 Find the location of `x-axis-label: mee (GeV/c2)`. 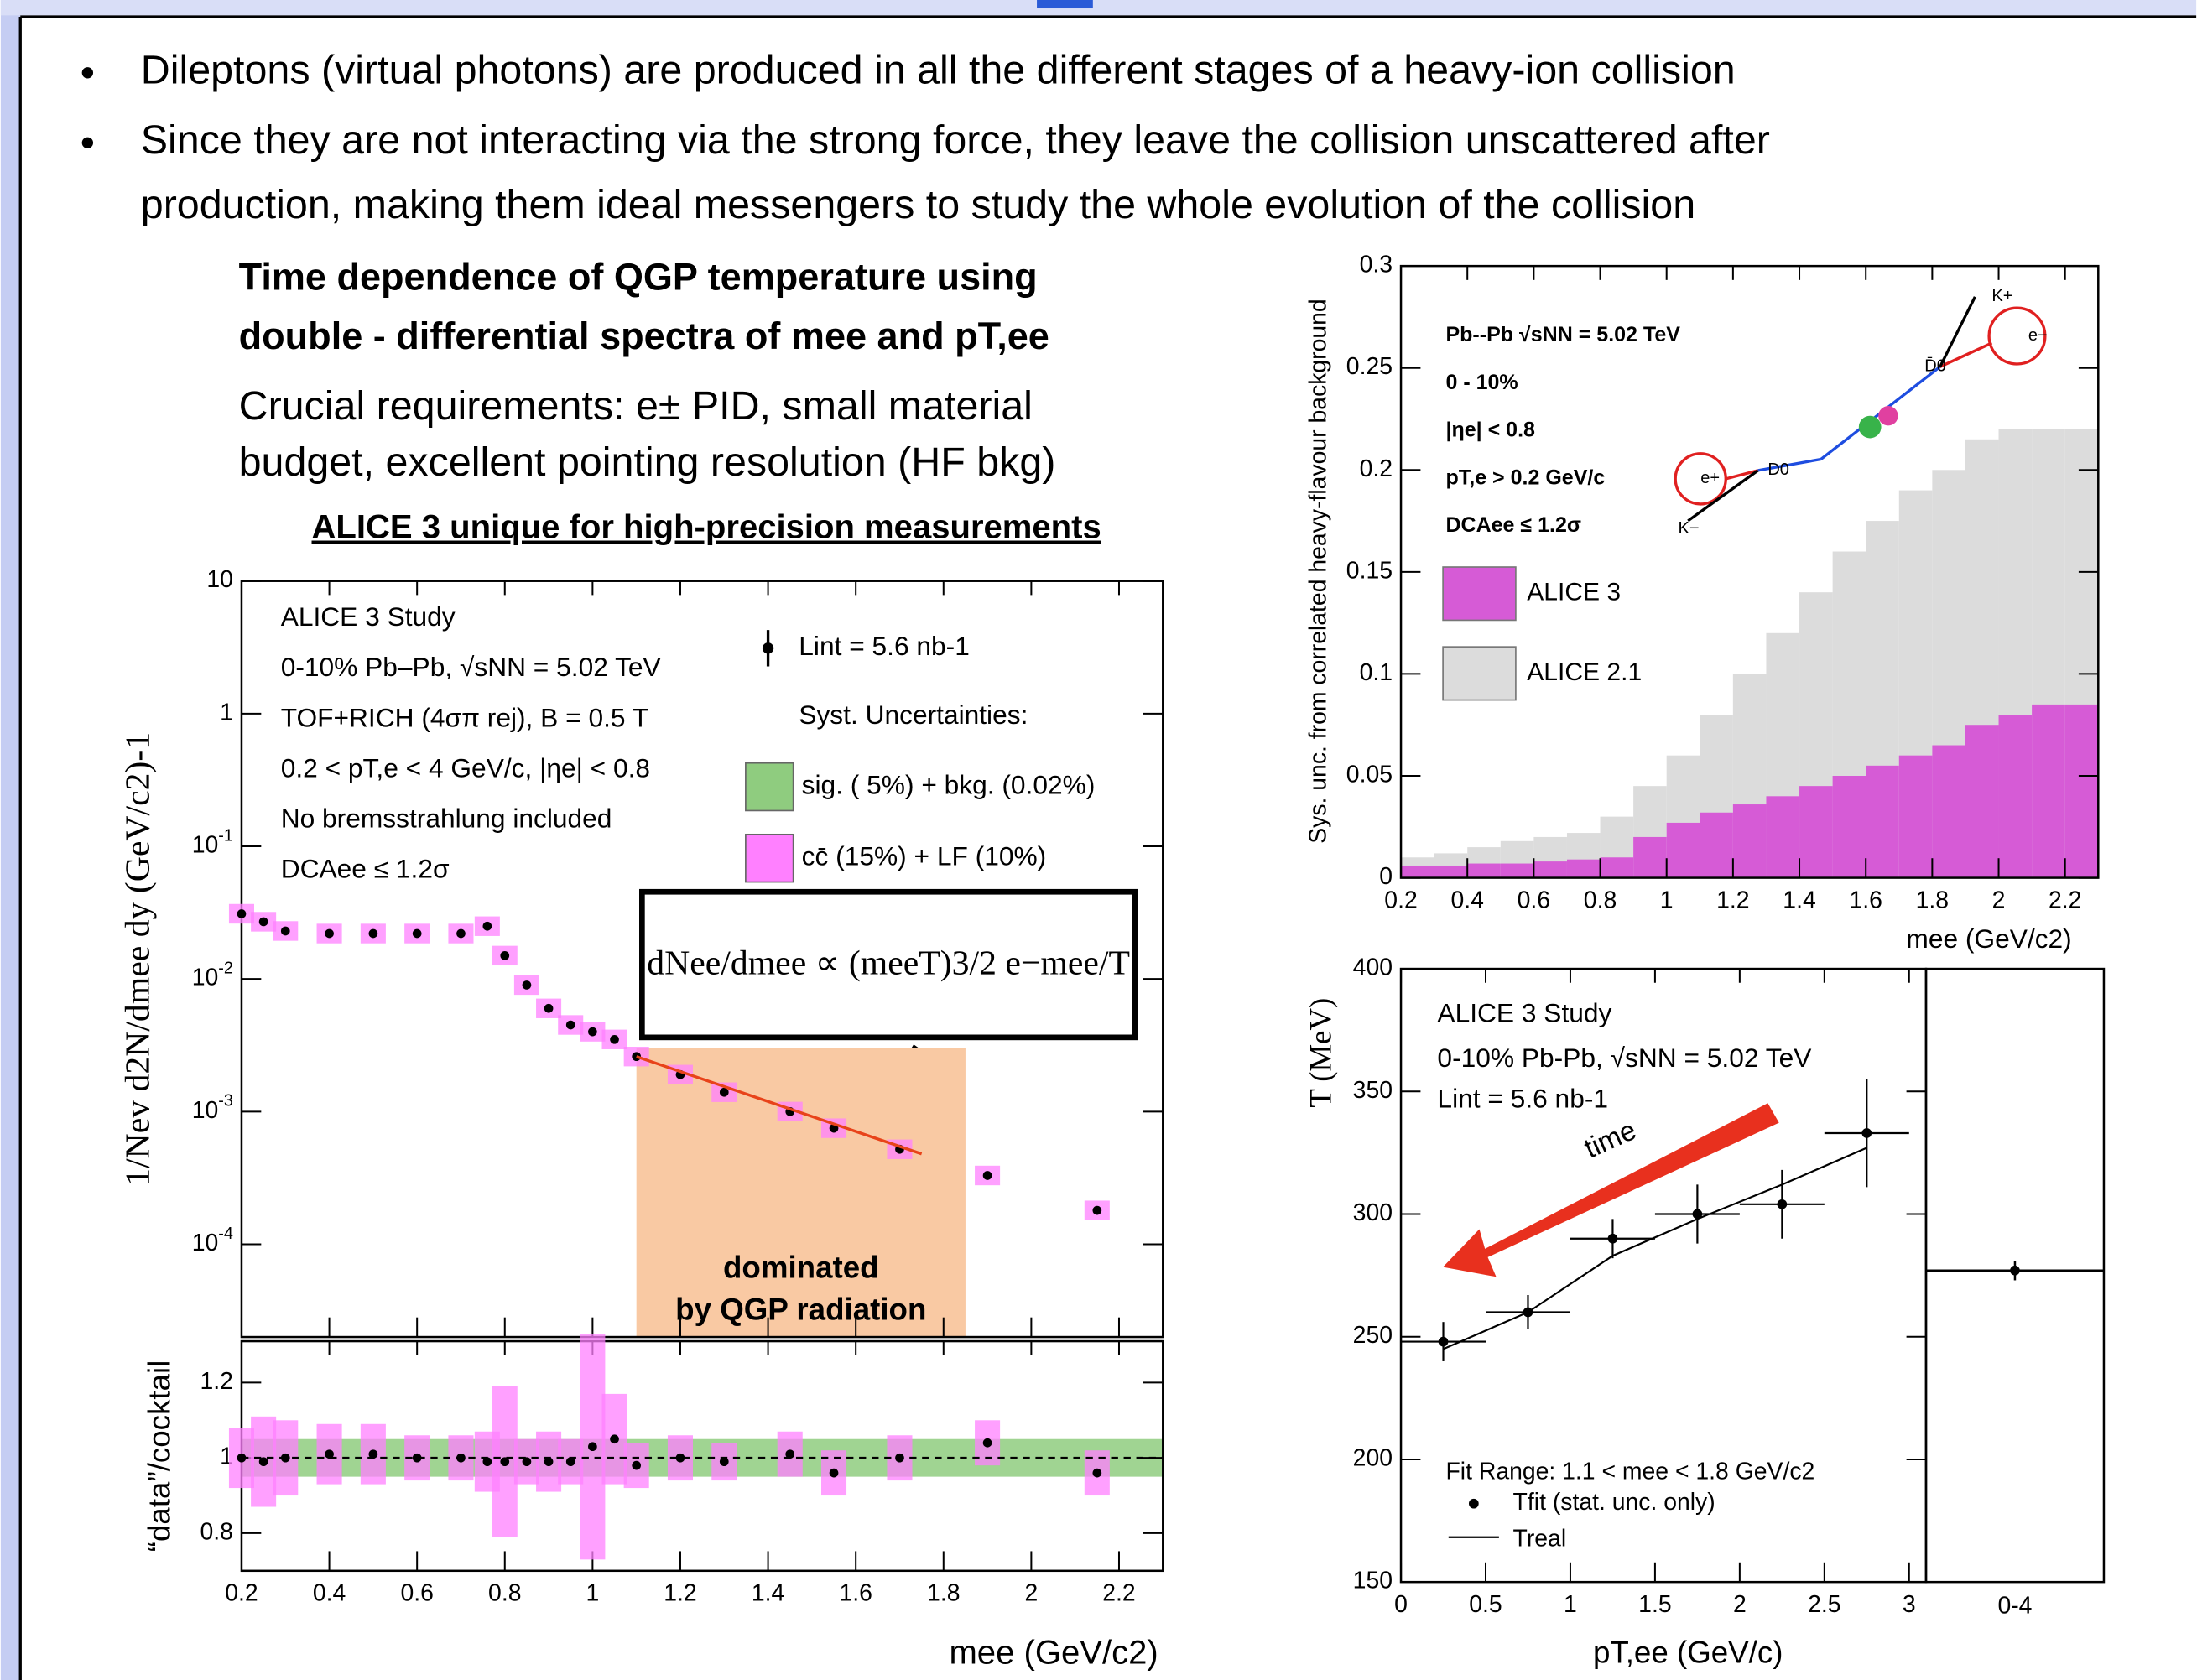

x-axis-label: mee (GeV/c2) is located at coordinates (1988, 938).